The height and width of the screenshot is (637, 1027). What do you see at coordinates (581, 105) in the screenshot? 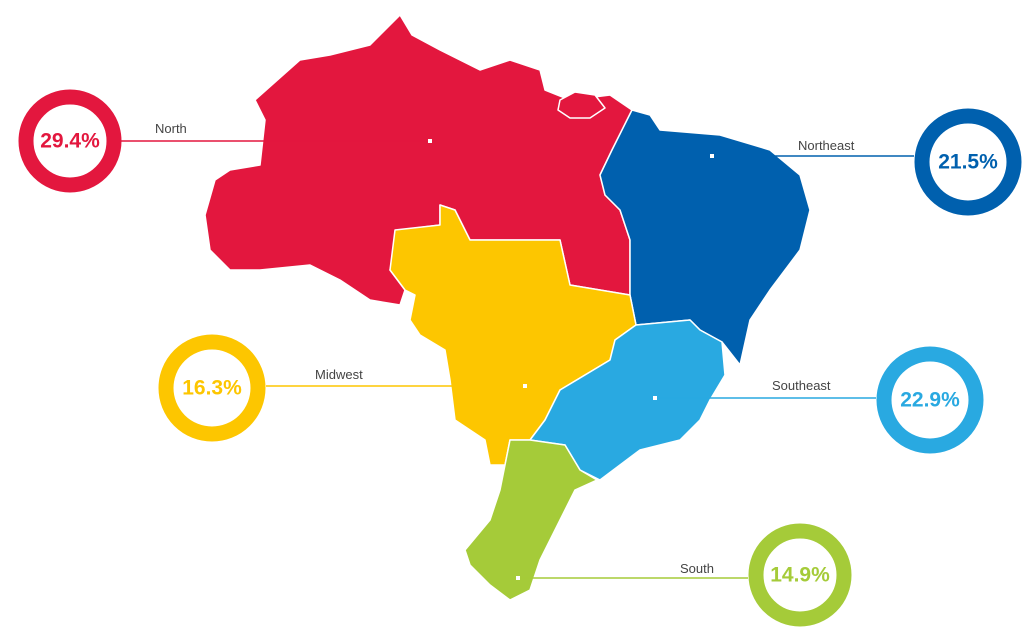
I see `marajo-island` at bounding box center [581, 105].